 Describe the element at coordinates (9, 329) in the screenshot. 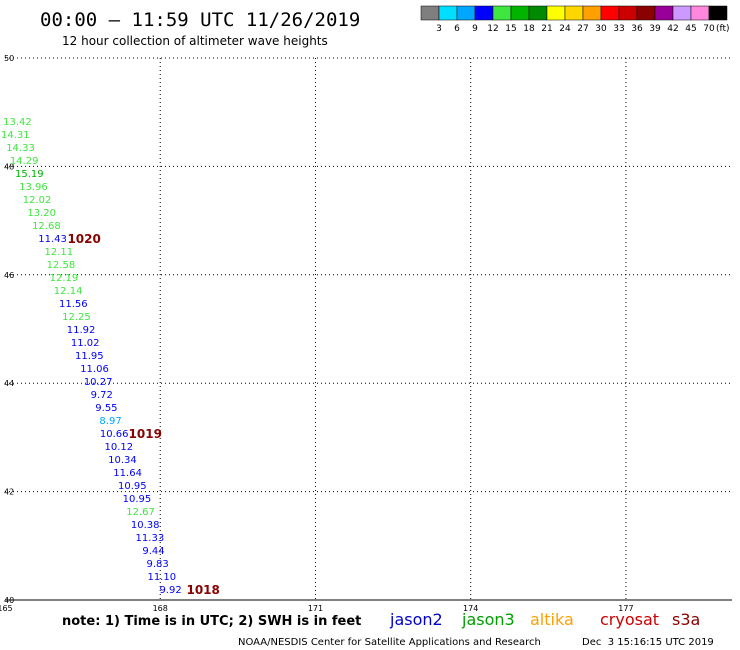

I see `latitude-labels: 50 48 46 44 42 40` at that location.